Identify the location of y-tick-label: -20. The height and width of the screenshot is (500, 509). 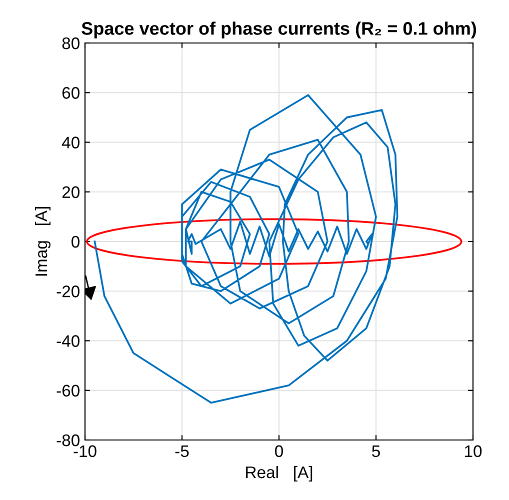
(68, 292).